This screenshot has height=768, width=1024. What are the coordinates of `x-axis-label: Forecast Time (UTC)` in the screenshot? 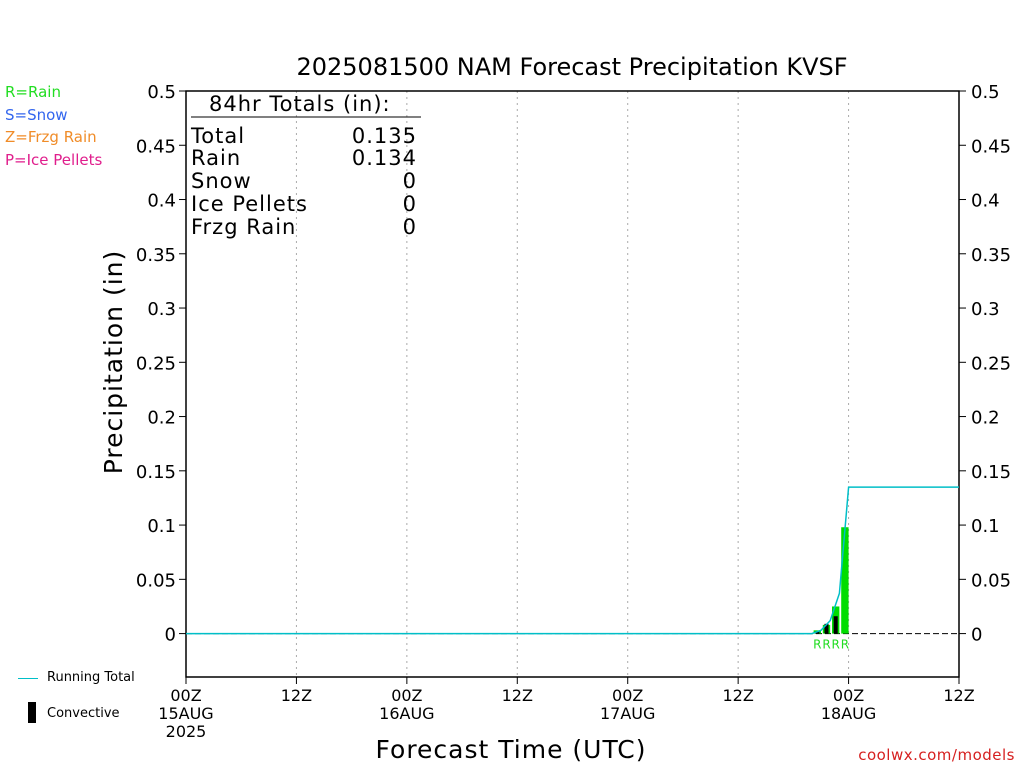 It's located at (511, 749).